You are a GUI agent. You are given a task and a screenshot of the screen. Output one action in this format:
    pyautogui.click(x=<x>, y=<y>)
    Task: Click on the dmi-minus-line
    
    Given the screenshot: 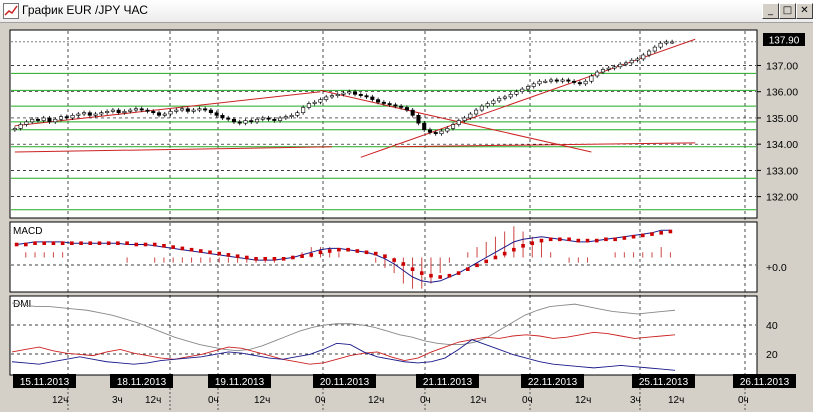 What is the action you would take?
    pyautogui.click(x=343, y=355)
    